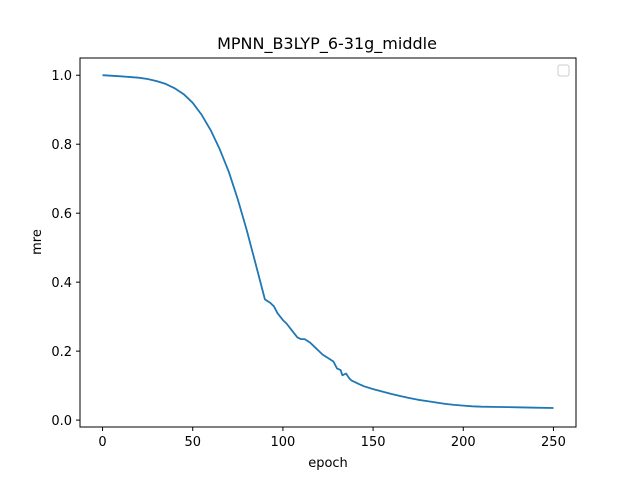 The width and height of the screenshot is (640, 480). I want to click on y-axis-ticks: 0.0 0.2 0.4 0.6 0.8 1.0, so click(65, 249).